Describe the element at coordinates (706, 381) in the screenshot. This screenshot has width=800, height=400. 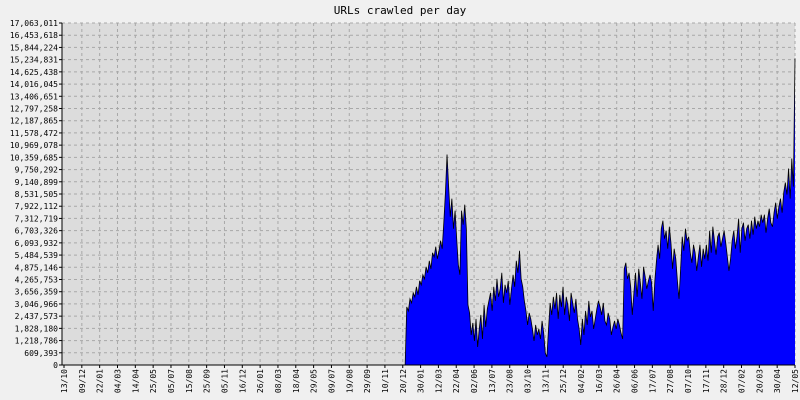
I see `x-tick-label: 17/11` at that location.